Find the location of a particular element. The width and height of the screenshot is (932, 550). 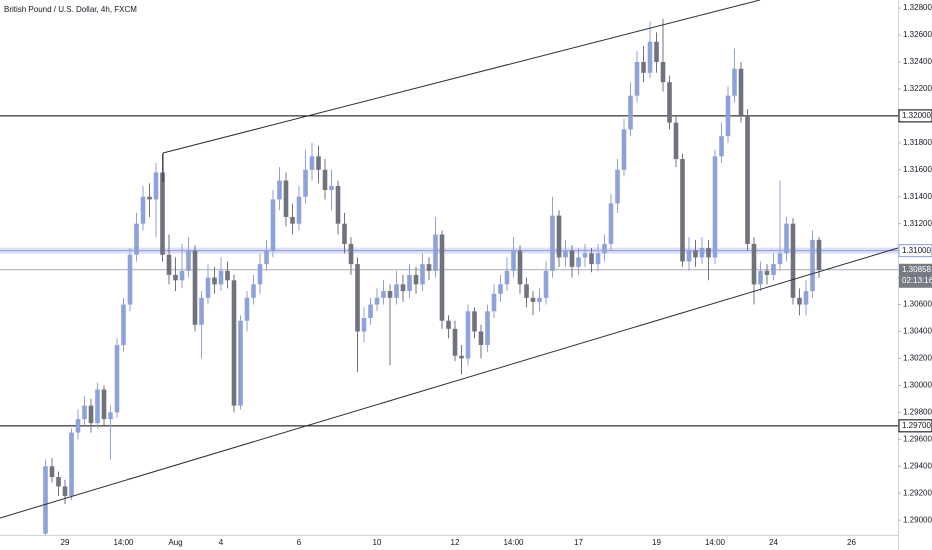

y-tick-label: 1.29400 is located at coordinates (917, 465).